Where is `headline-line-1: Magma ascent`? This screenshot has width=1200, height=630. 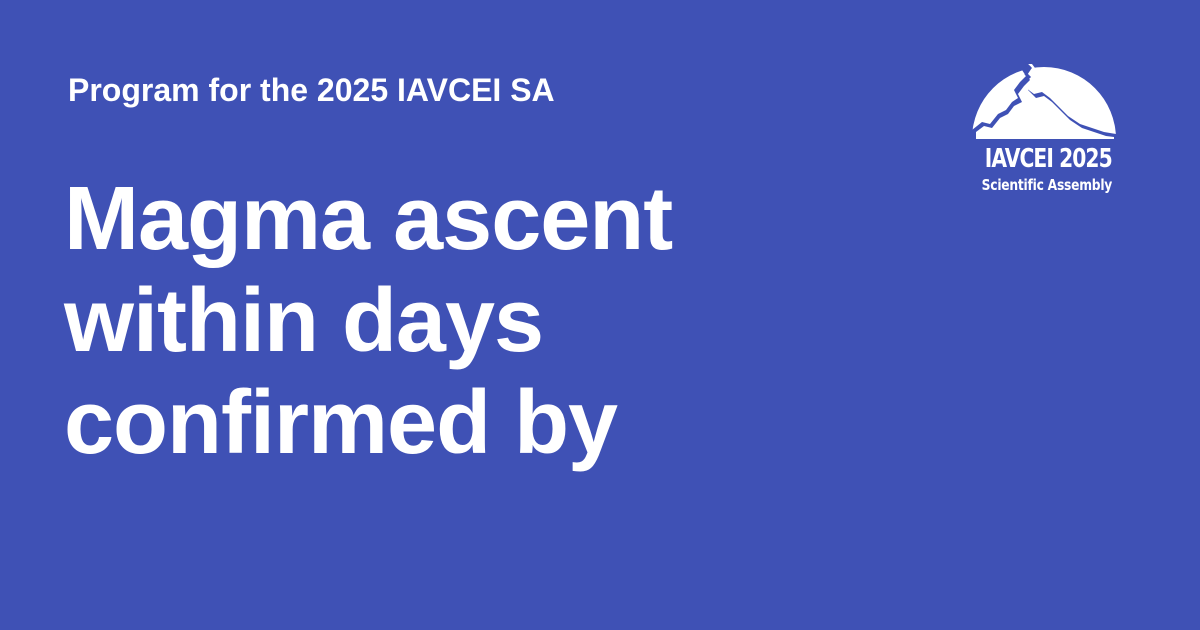
headline-line-1: Magma ascent is located at coordinates (368, 219).